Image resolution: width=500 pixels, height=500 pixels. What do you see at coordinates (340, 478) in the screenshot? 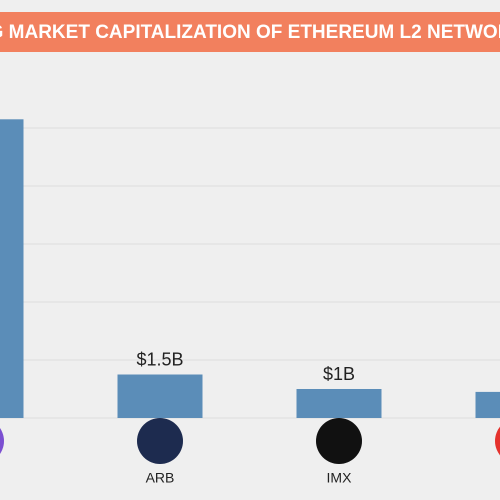
I see `x-tick-label: IMX` at bounding box center [340, 478].